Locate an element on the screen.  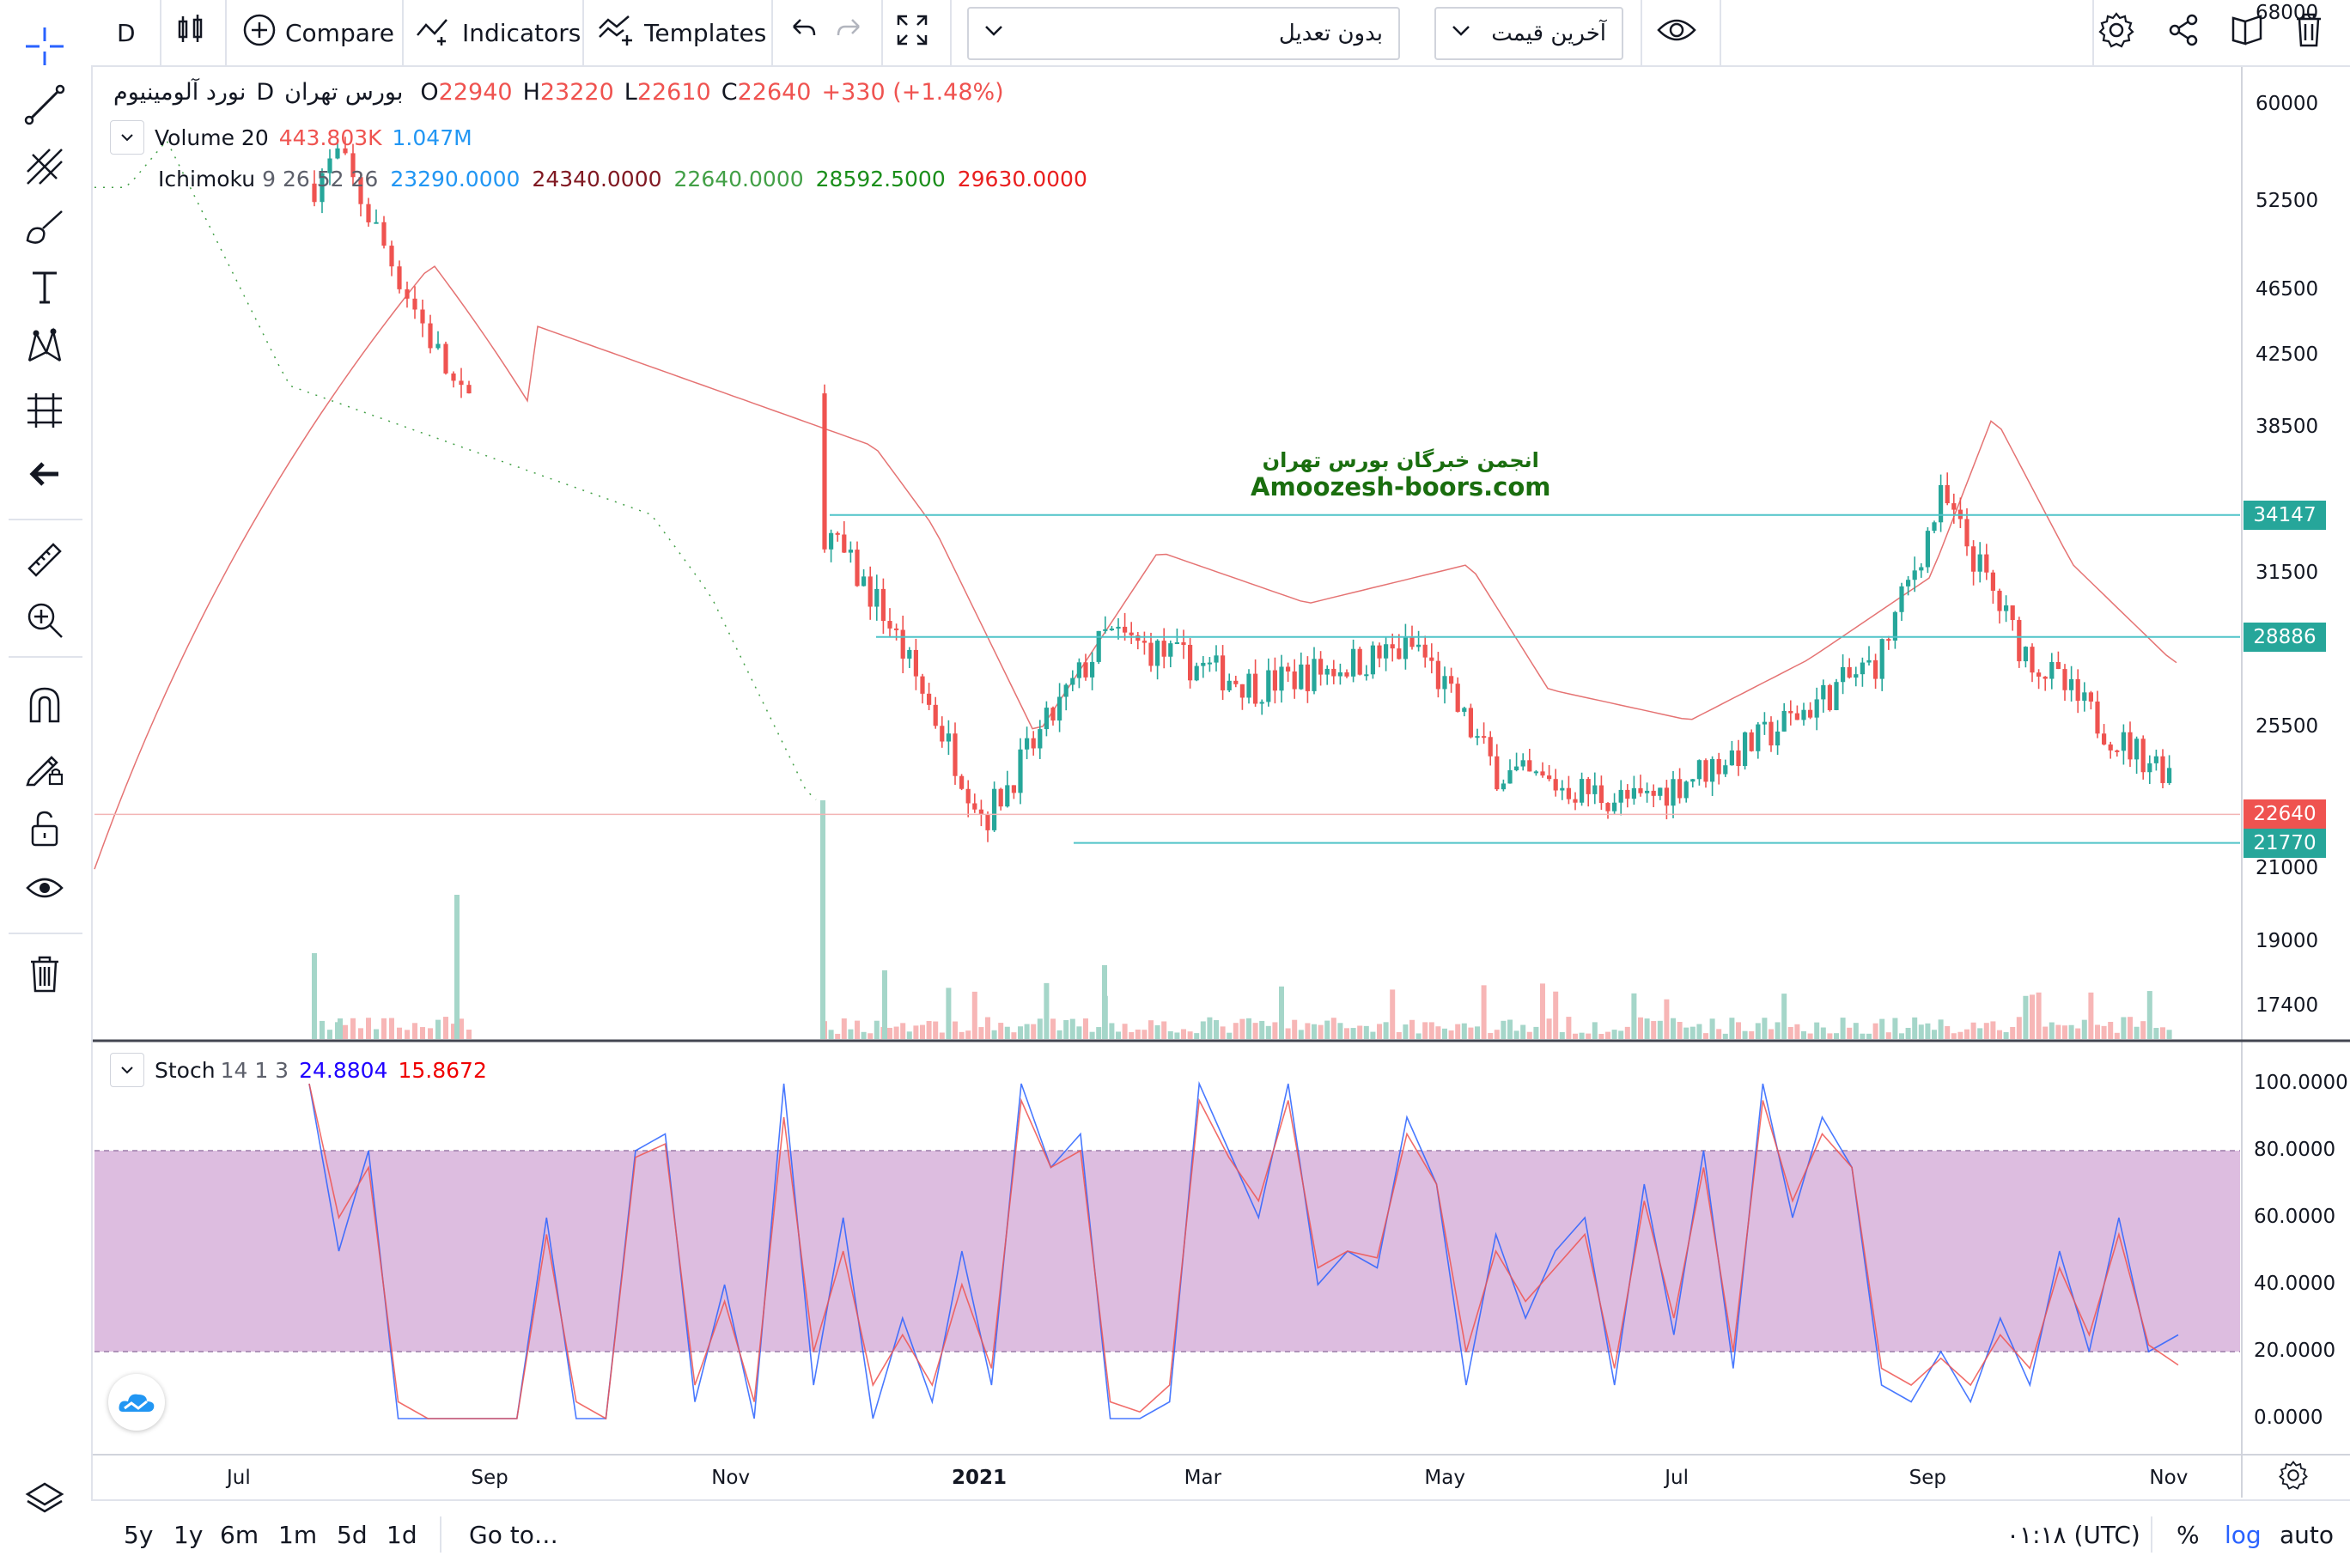
auto-toggle: auto is located at coordinates (2307, 1534).